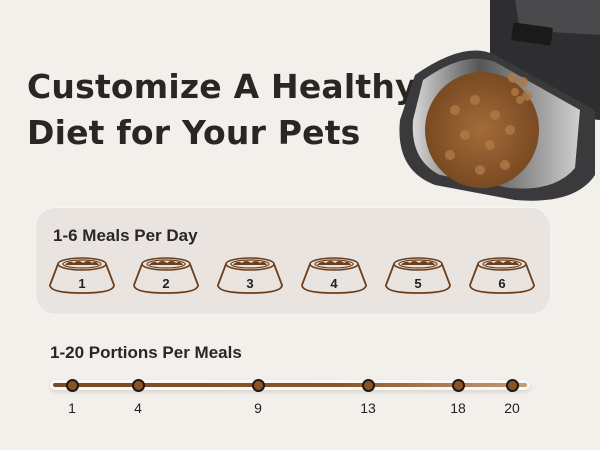  I want to click on portion-tick-label: 13, so click(368, 408).